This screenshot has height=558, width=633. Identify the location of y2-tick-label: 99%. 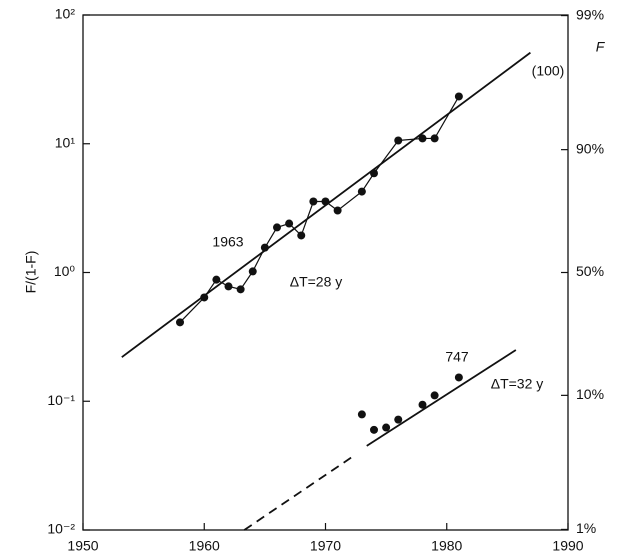
(590, 14).